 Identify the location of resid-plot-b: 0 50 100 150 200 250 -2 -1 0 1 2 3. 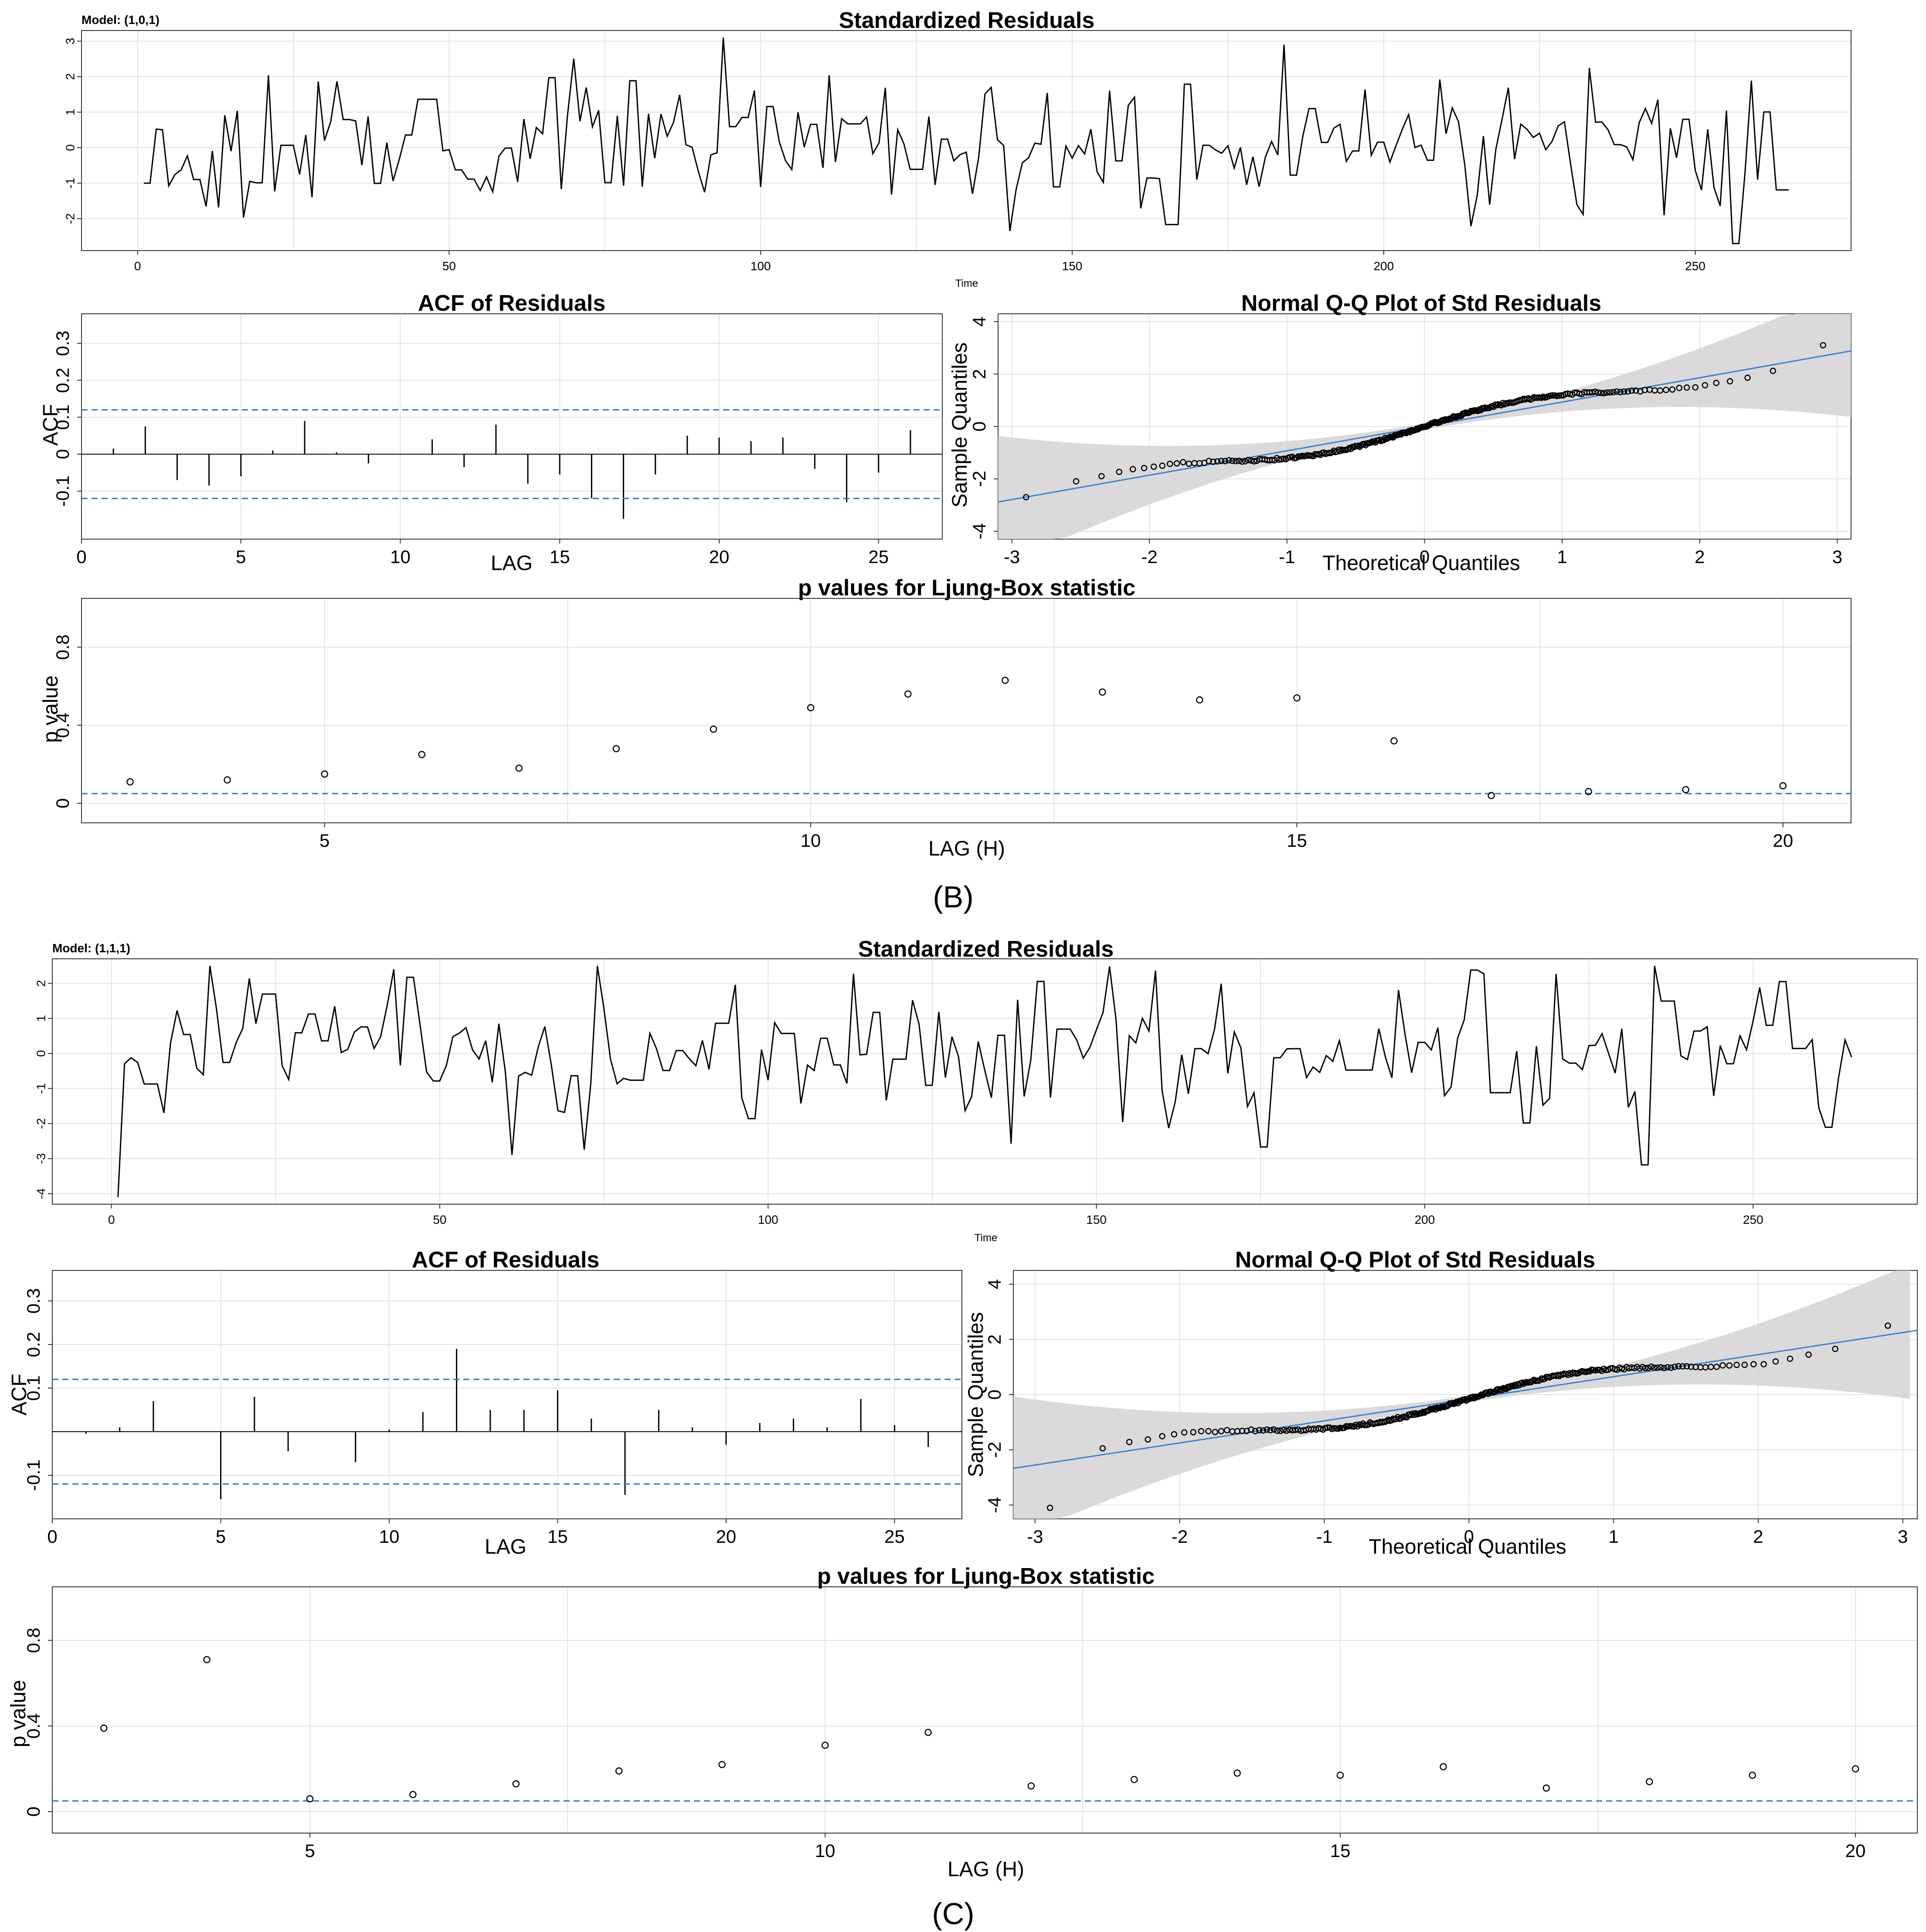
(957, 151).